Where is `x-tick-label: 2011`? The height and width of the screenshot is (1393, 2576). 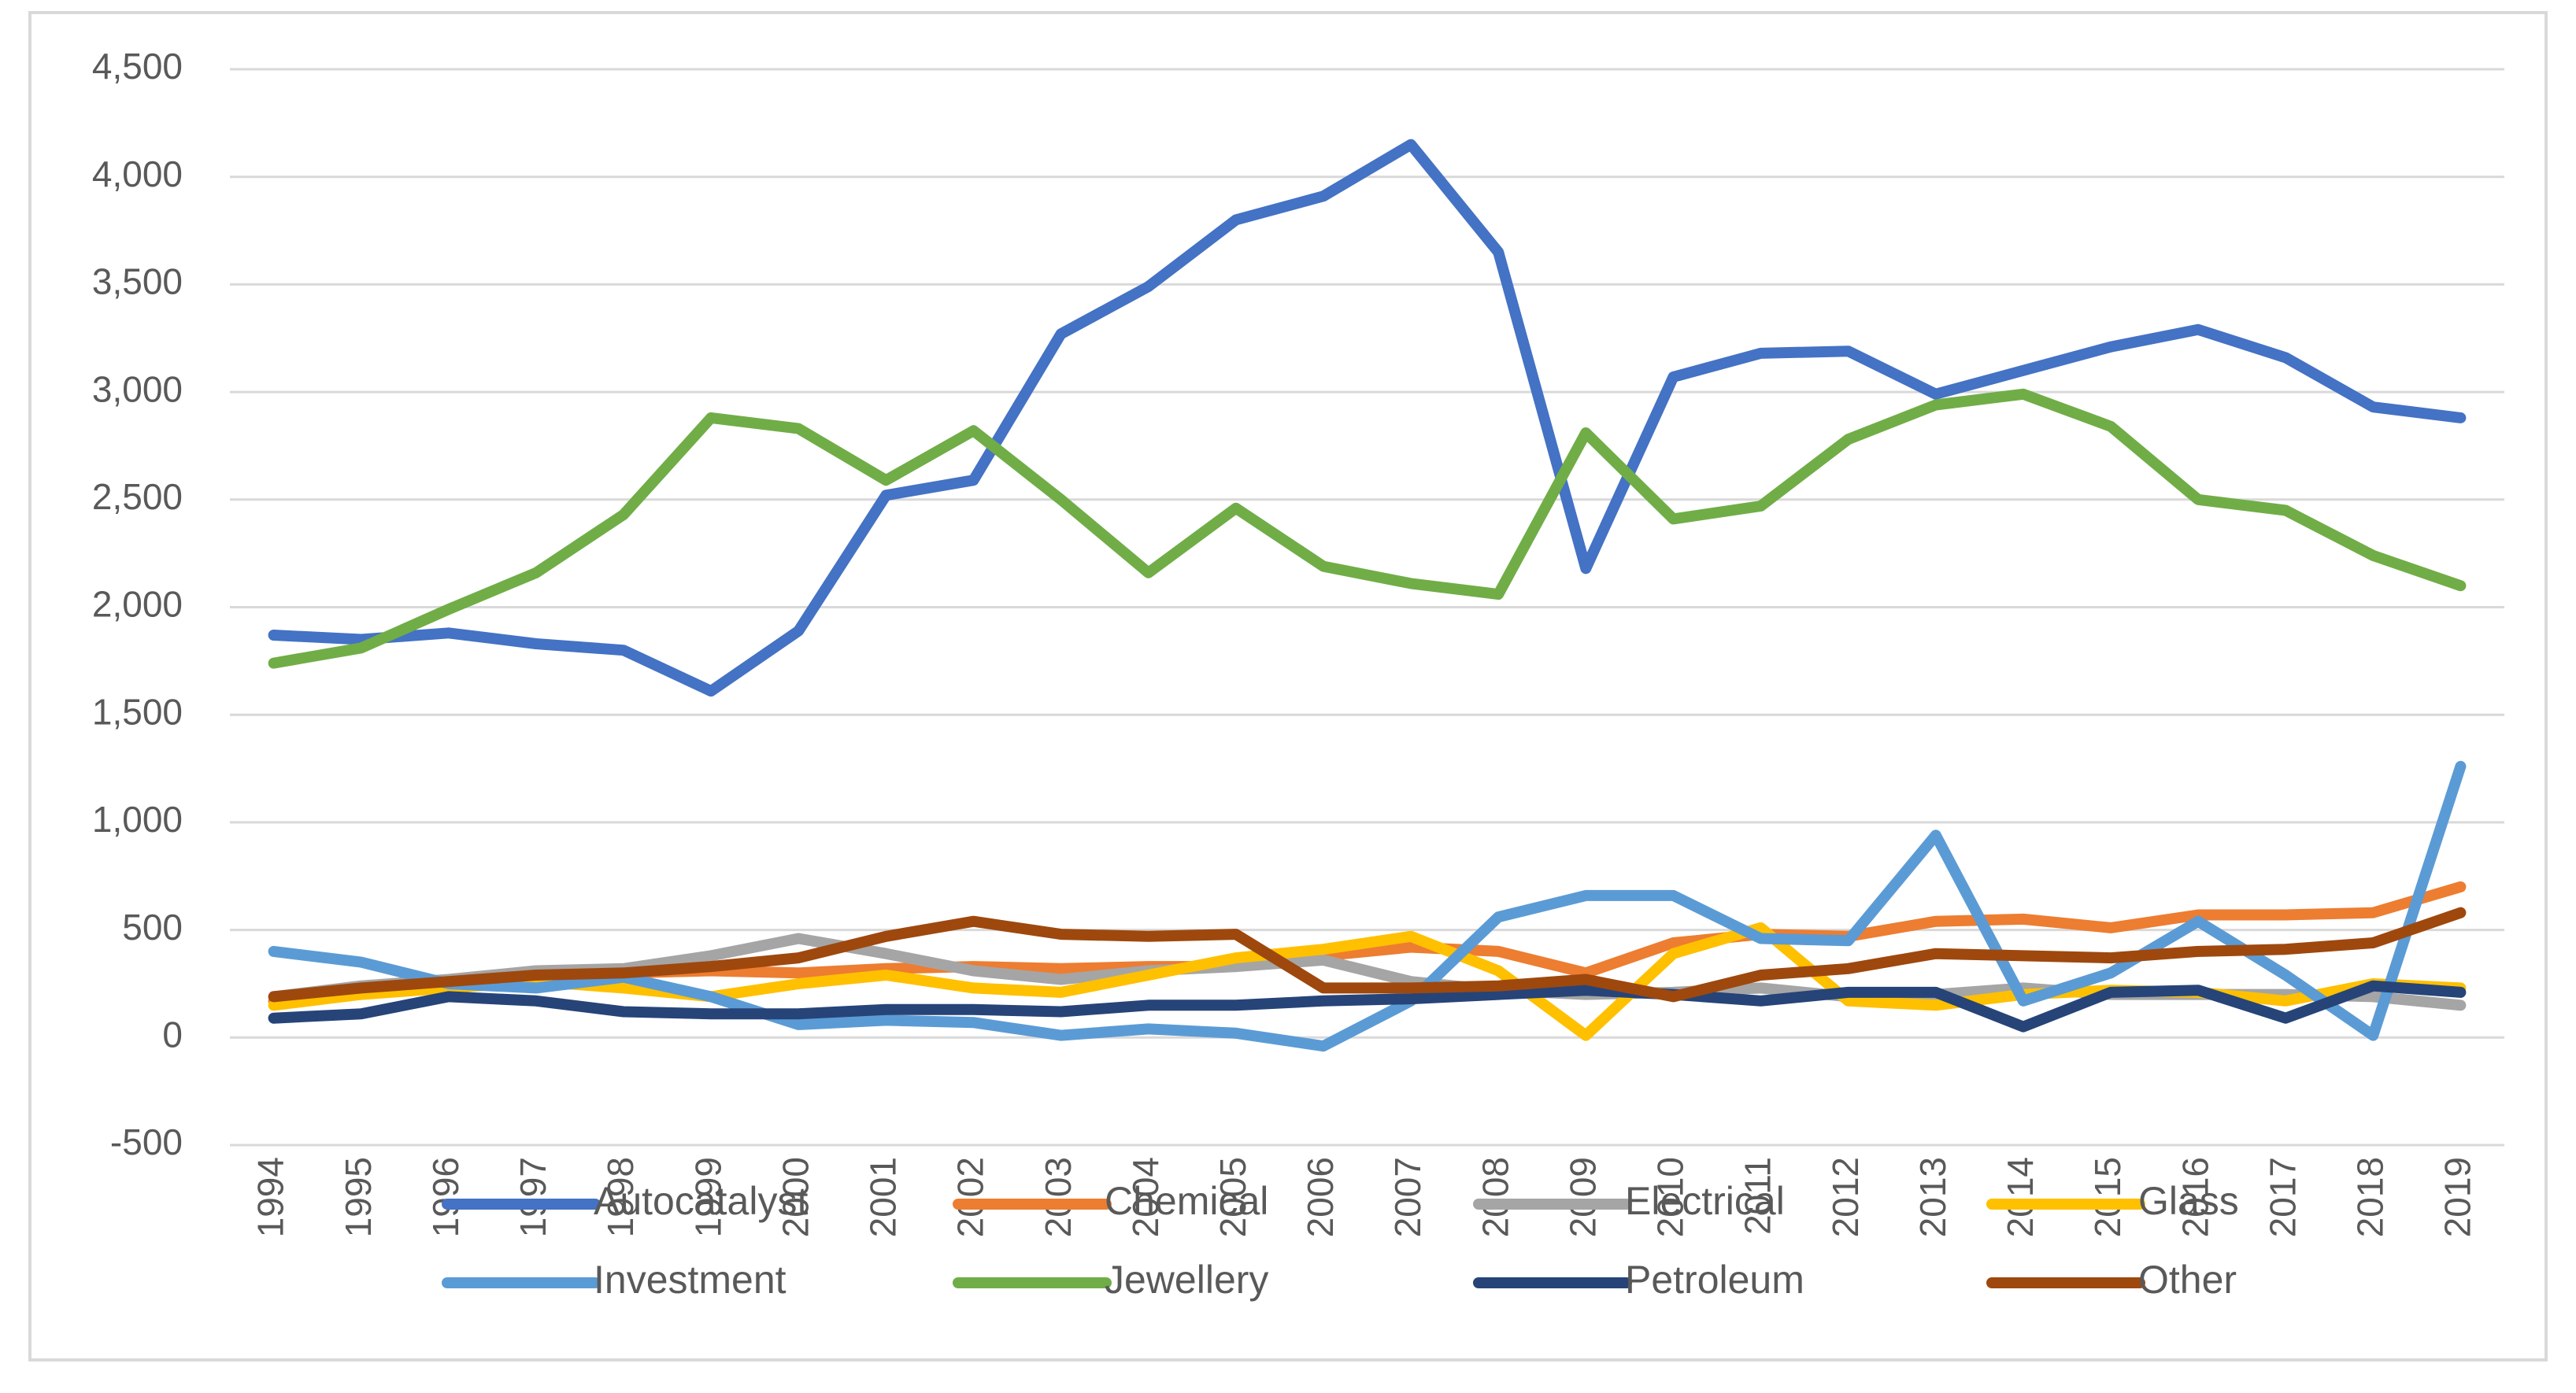
x-tick-label: 2011 is located at coordinates (1758, 1196).